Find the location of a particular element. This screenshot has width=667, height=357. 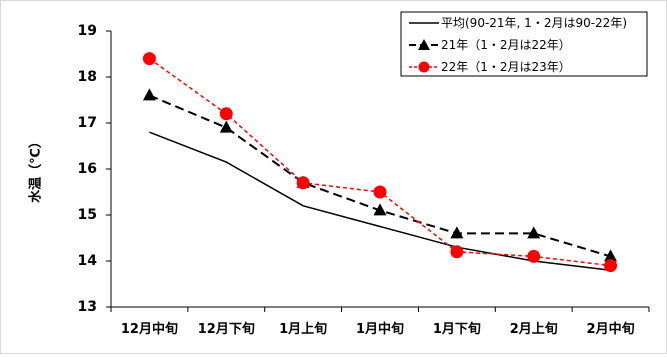

x-tick-label: 2月上旬 is located at coordinates (534, 329).